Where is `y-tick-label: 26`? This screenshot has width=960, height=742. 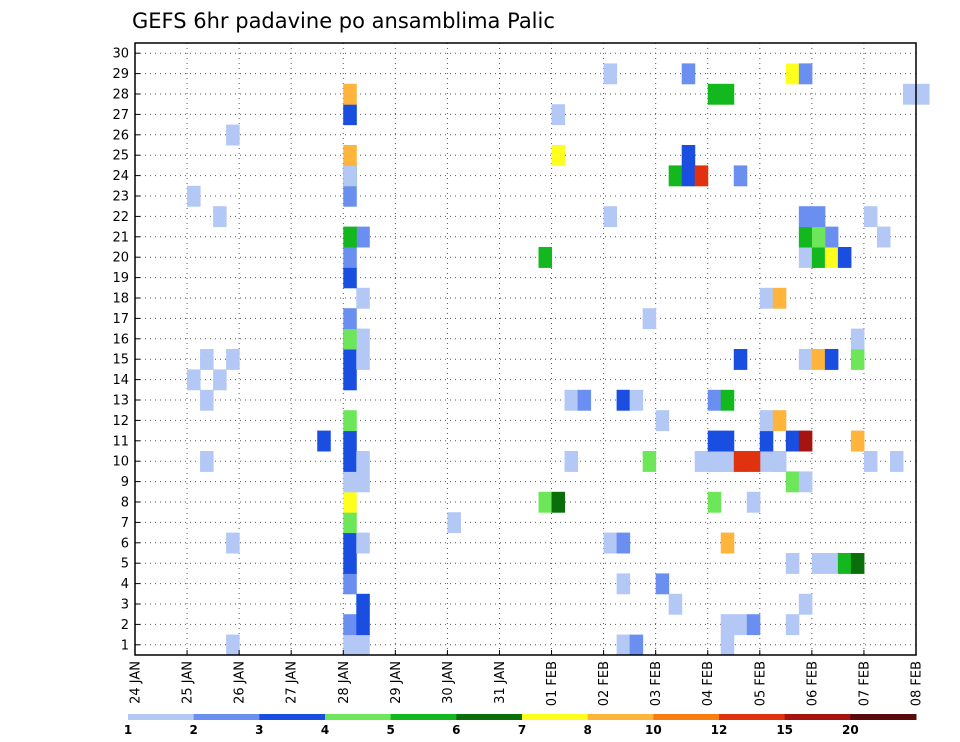 y-tick-label: 26 is located at coordinates (120, 135).